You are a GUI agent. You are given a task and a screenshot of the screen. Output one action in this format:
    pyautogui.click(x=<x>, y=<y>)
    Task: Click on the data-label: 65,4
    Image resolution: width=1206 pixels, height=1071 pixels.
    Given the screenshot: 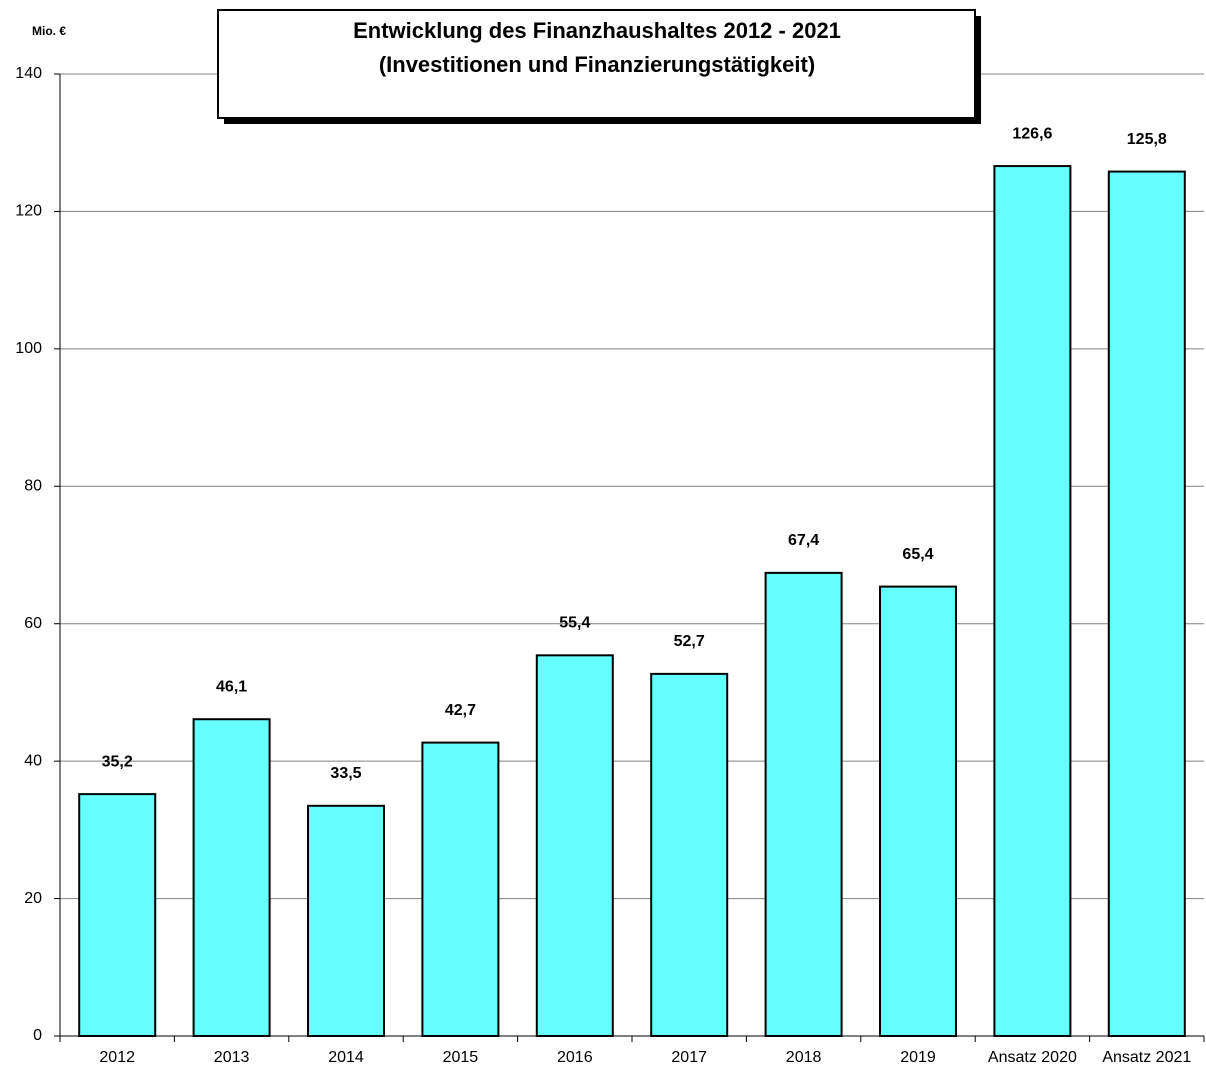 What is the action you would take?
    pyautogui.click(x=917, y=554)
    